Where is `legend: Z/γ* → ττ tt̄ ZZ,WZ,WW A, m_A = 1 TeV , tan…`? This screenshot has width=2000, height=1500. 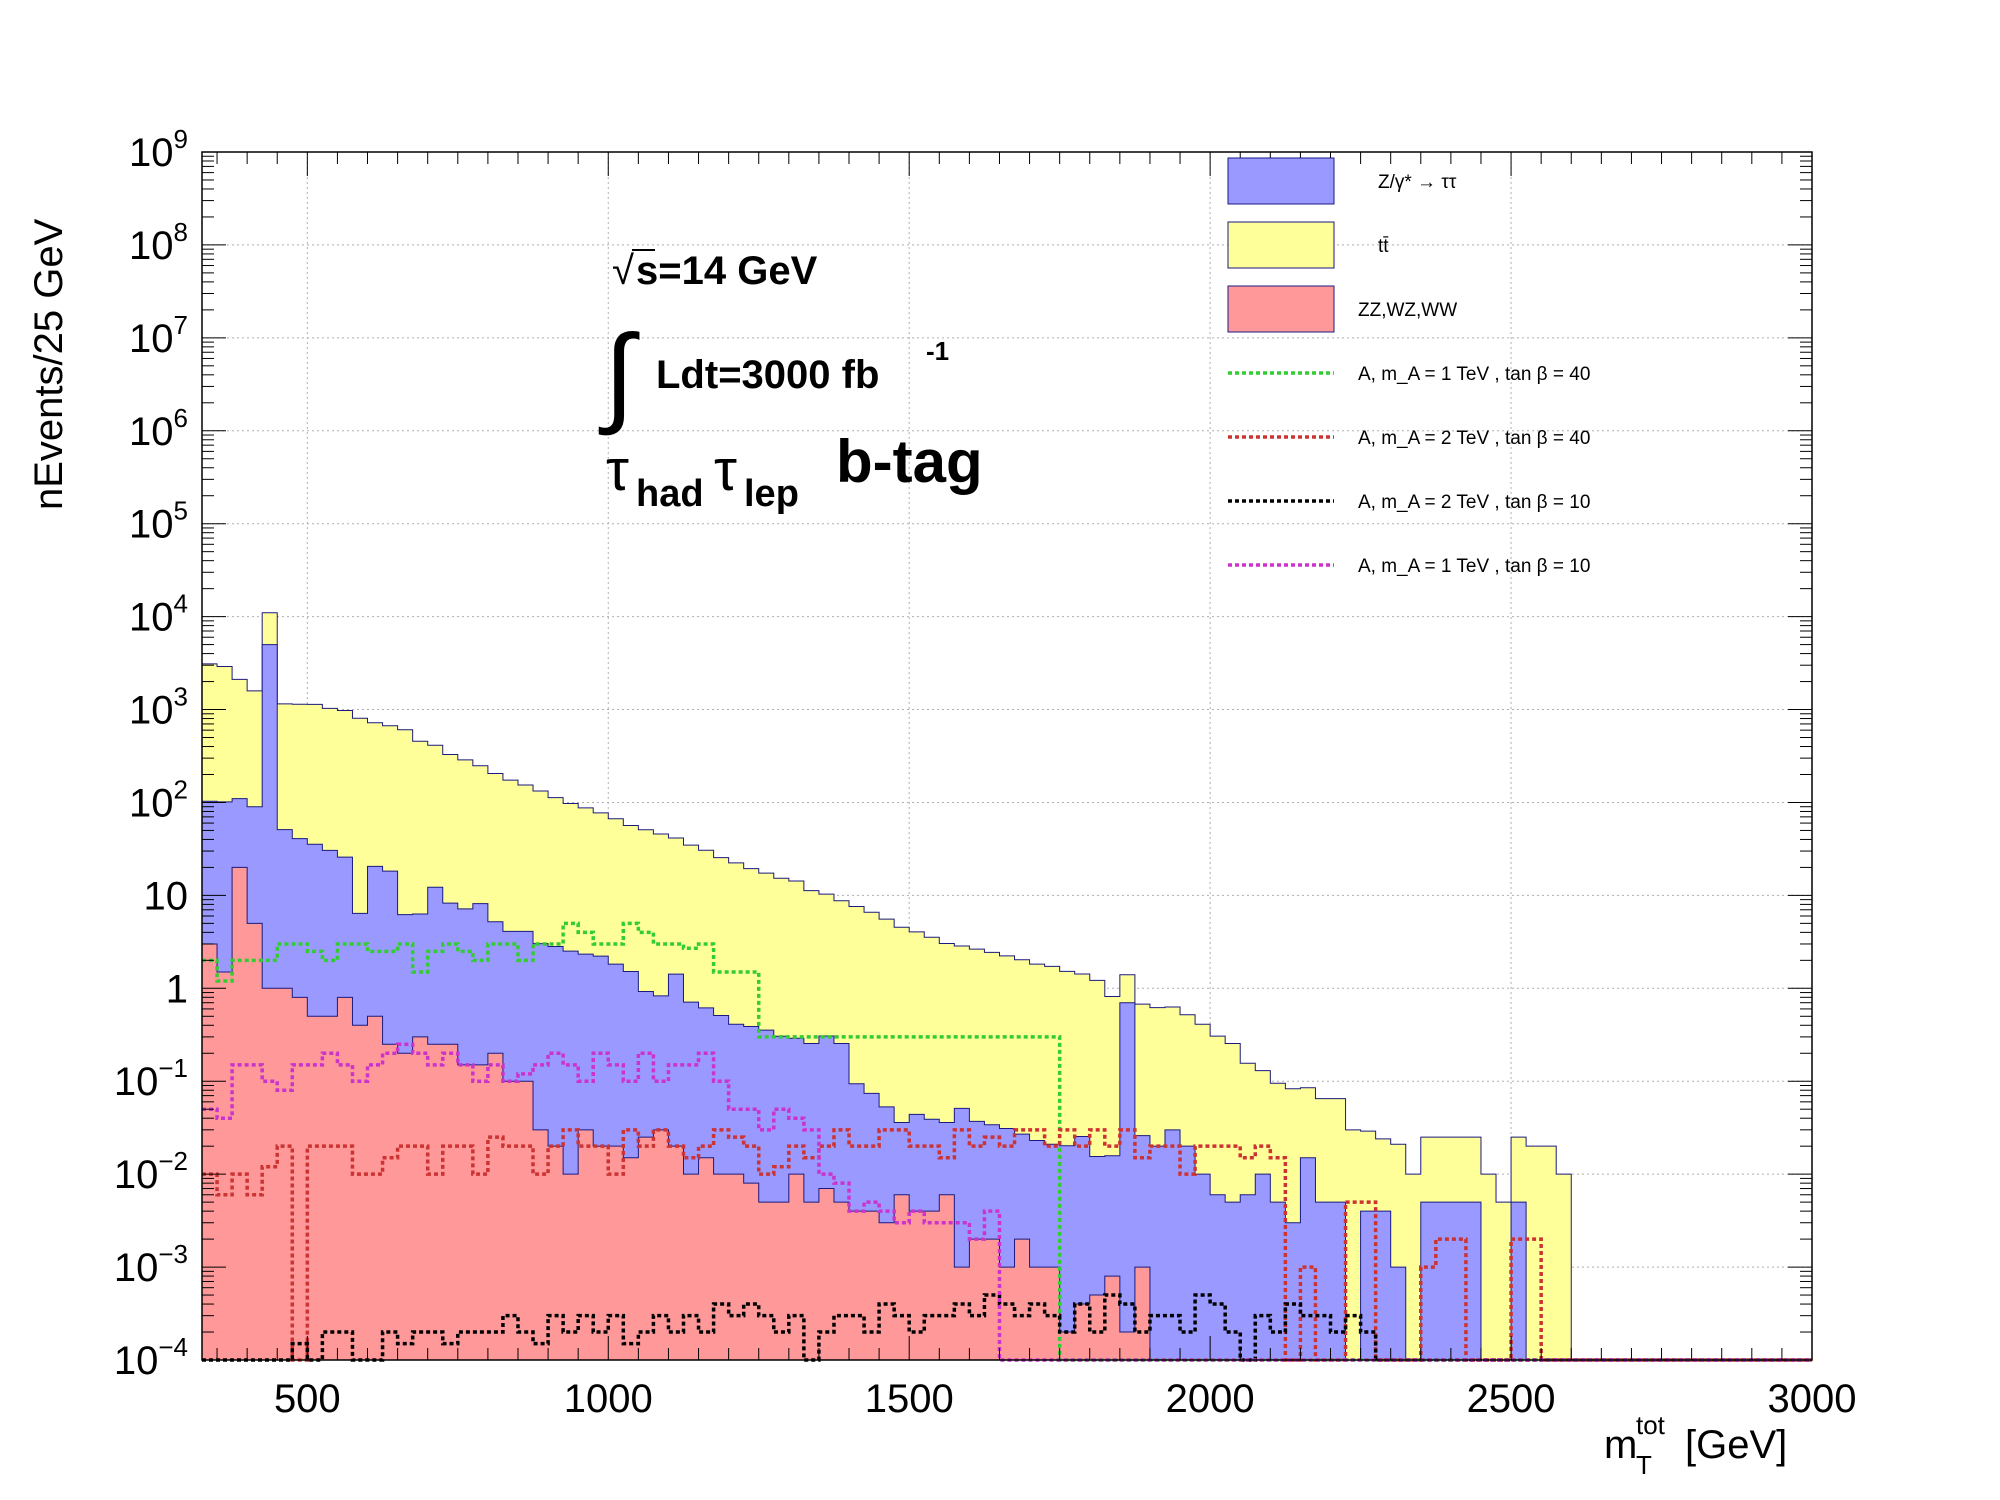
legend: Z/γ* → ττ tt̄ ZZ,WZ,WW A, m_A = 1 TeV , tan… is located at coordinates (1408, 367).